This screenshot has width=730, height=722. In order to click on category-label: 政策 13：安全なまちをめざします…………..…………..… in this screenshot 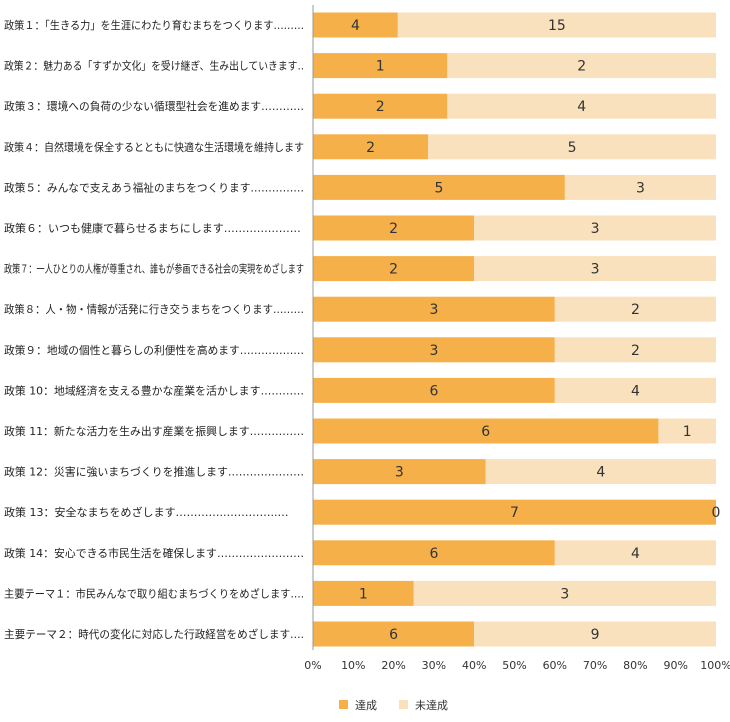, I will do `click(146, 512)`.